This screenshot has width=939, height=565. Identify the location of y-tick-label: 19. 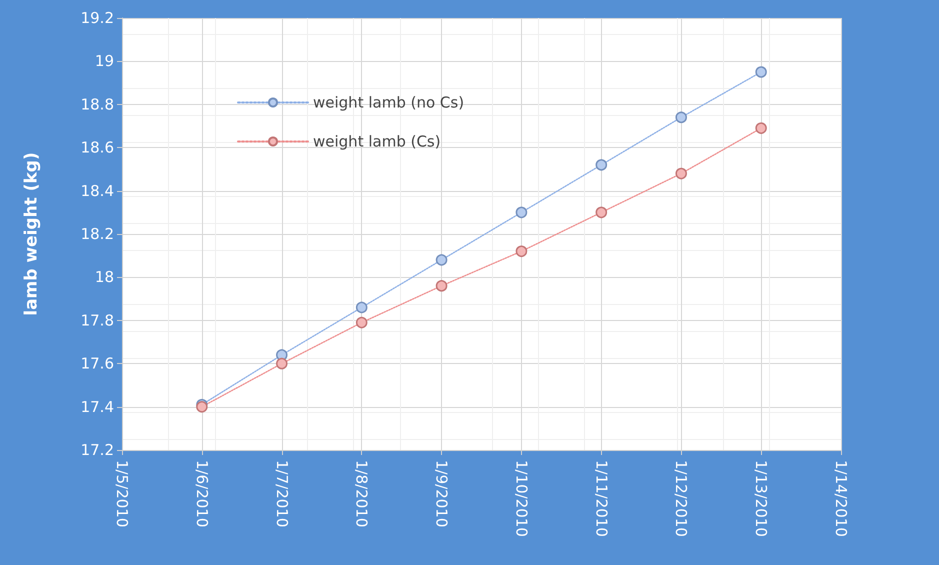
(104, 61).